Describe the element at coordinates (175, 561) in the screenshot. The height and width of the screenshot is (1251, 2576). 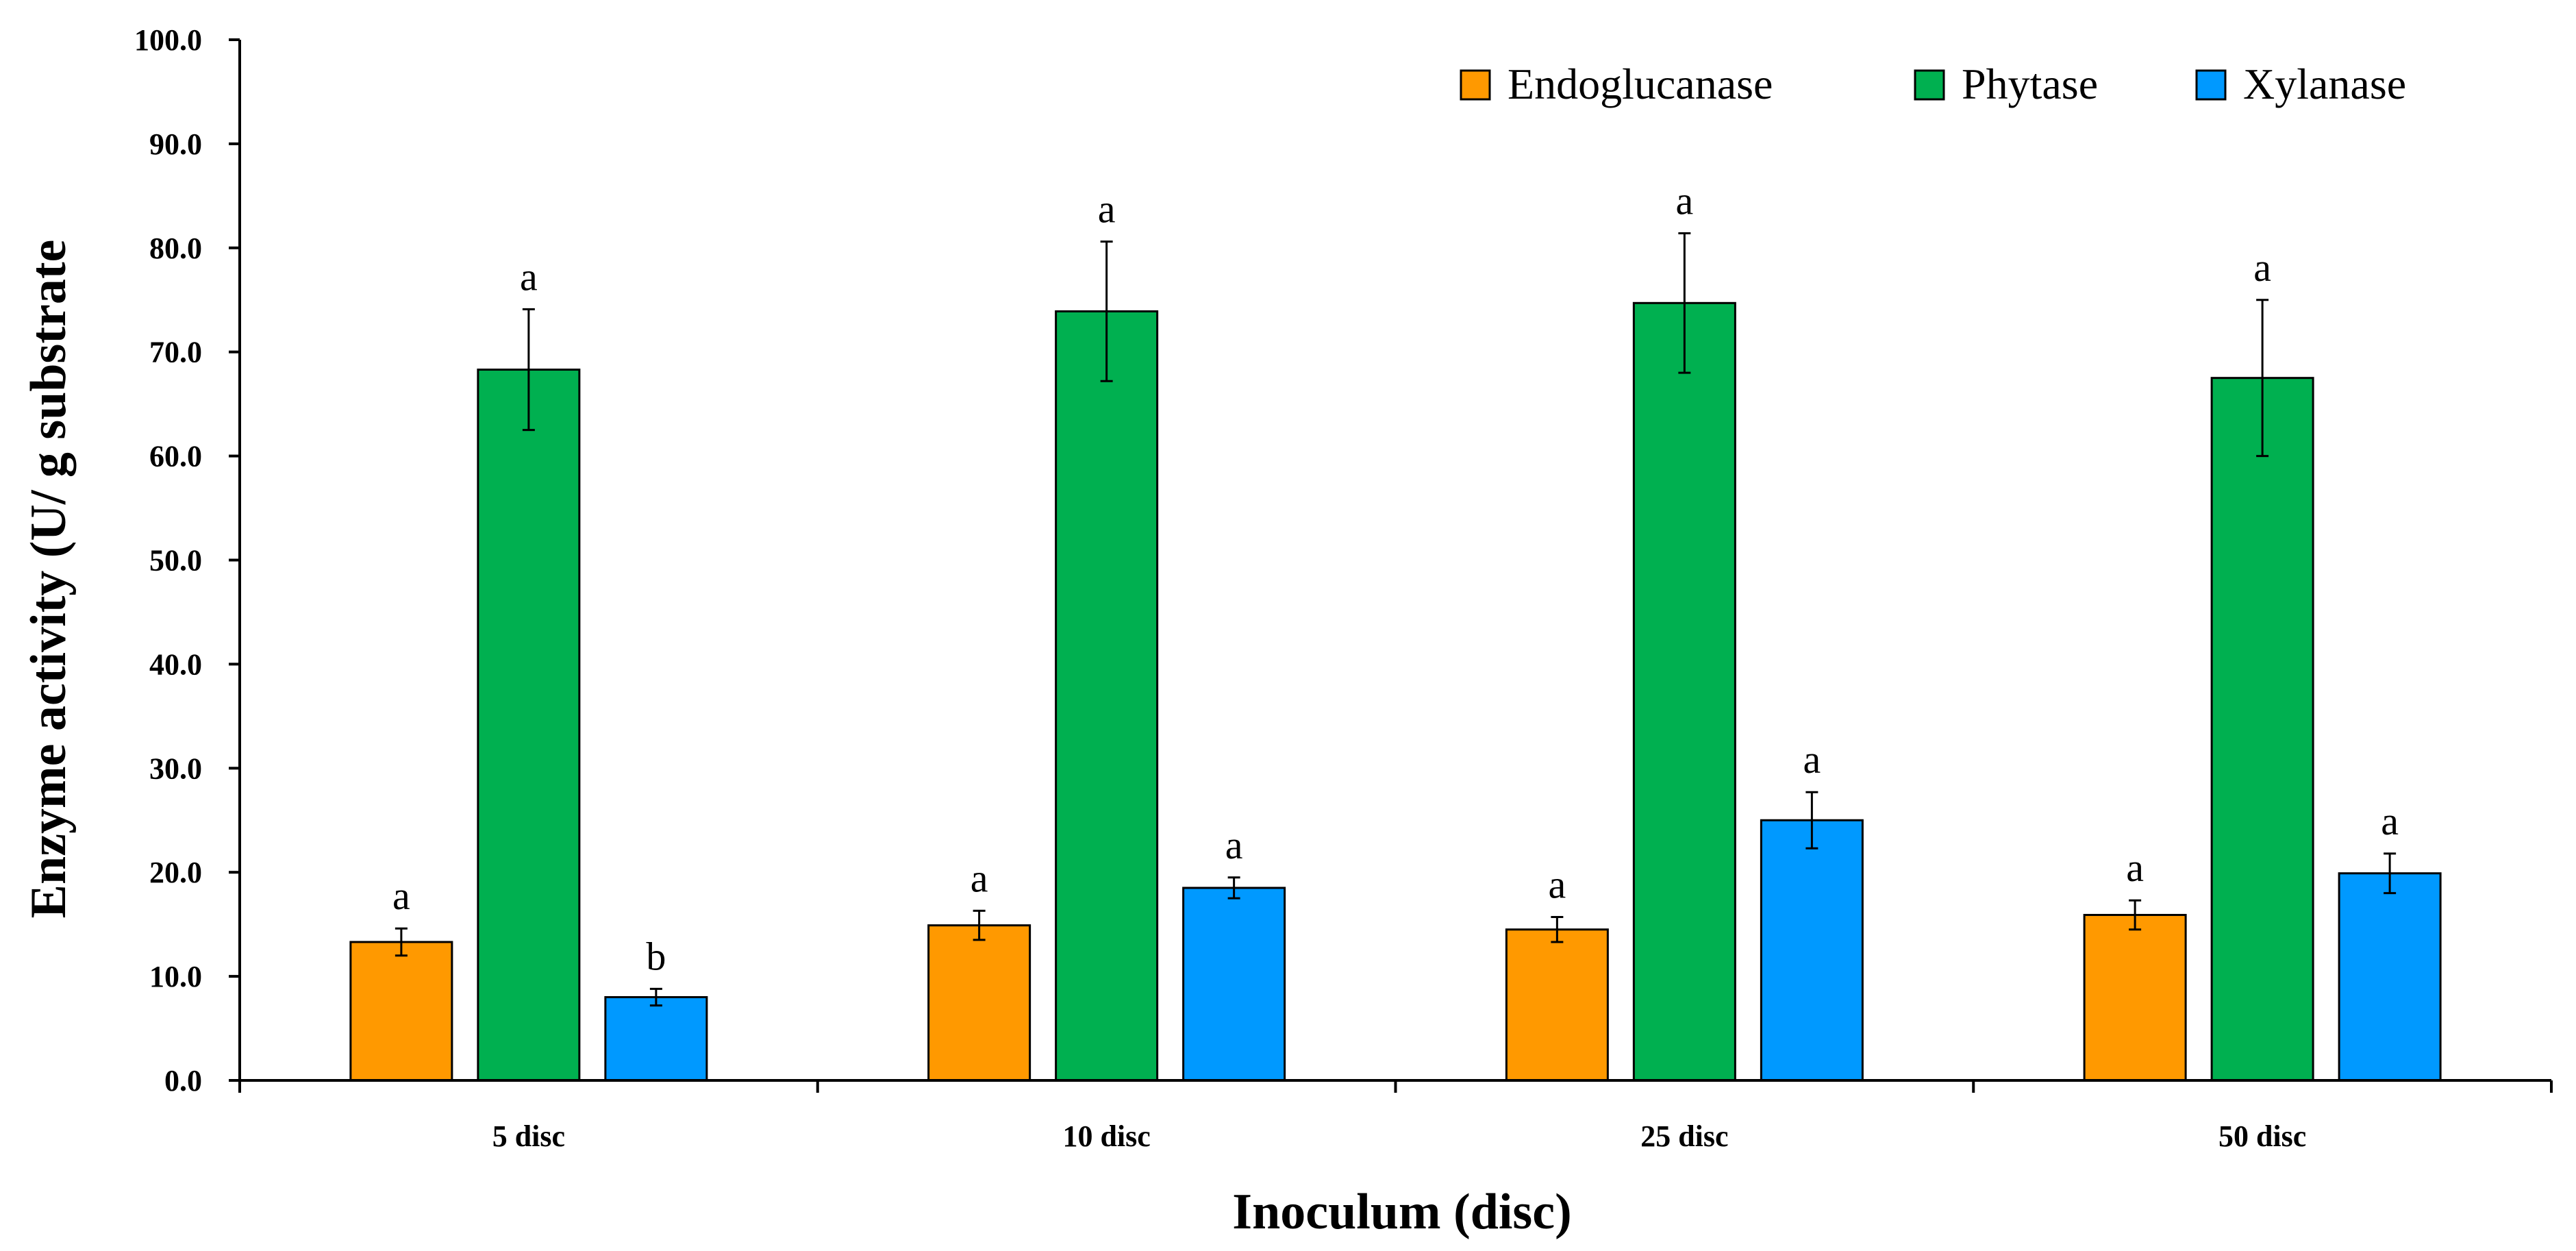
I see `y-tick-label: 50.0` at that location.